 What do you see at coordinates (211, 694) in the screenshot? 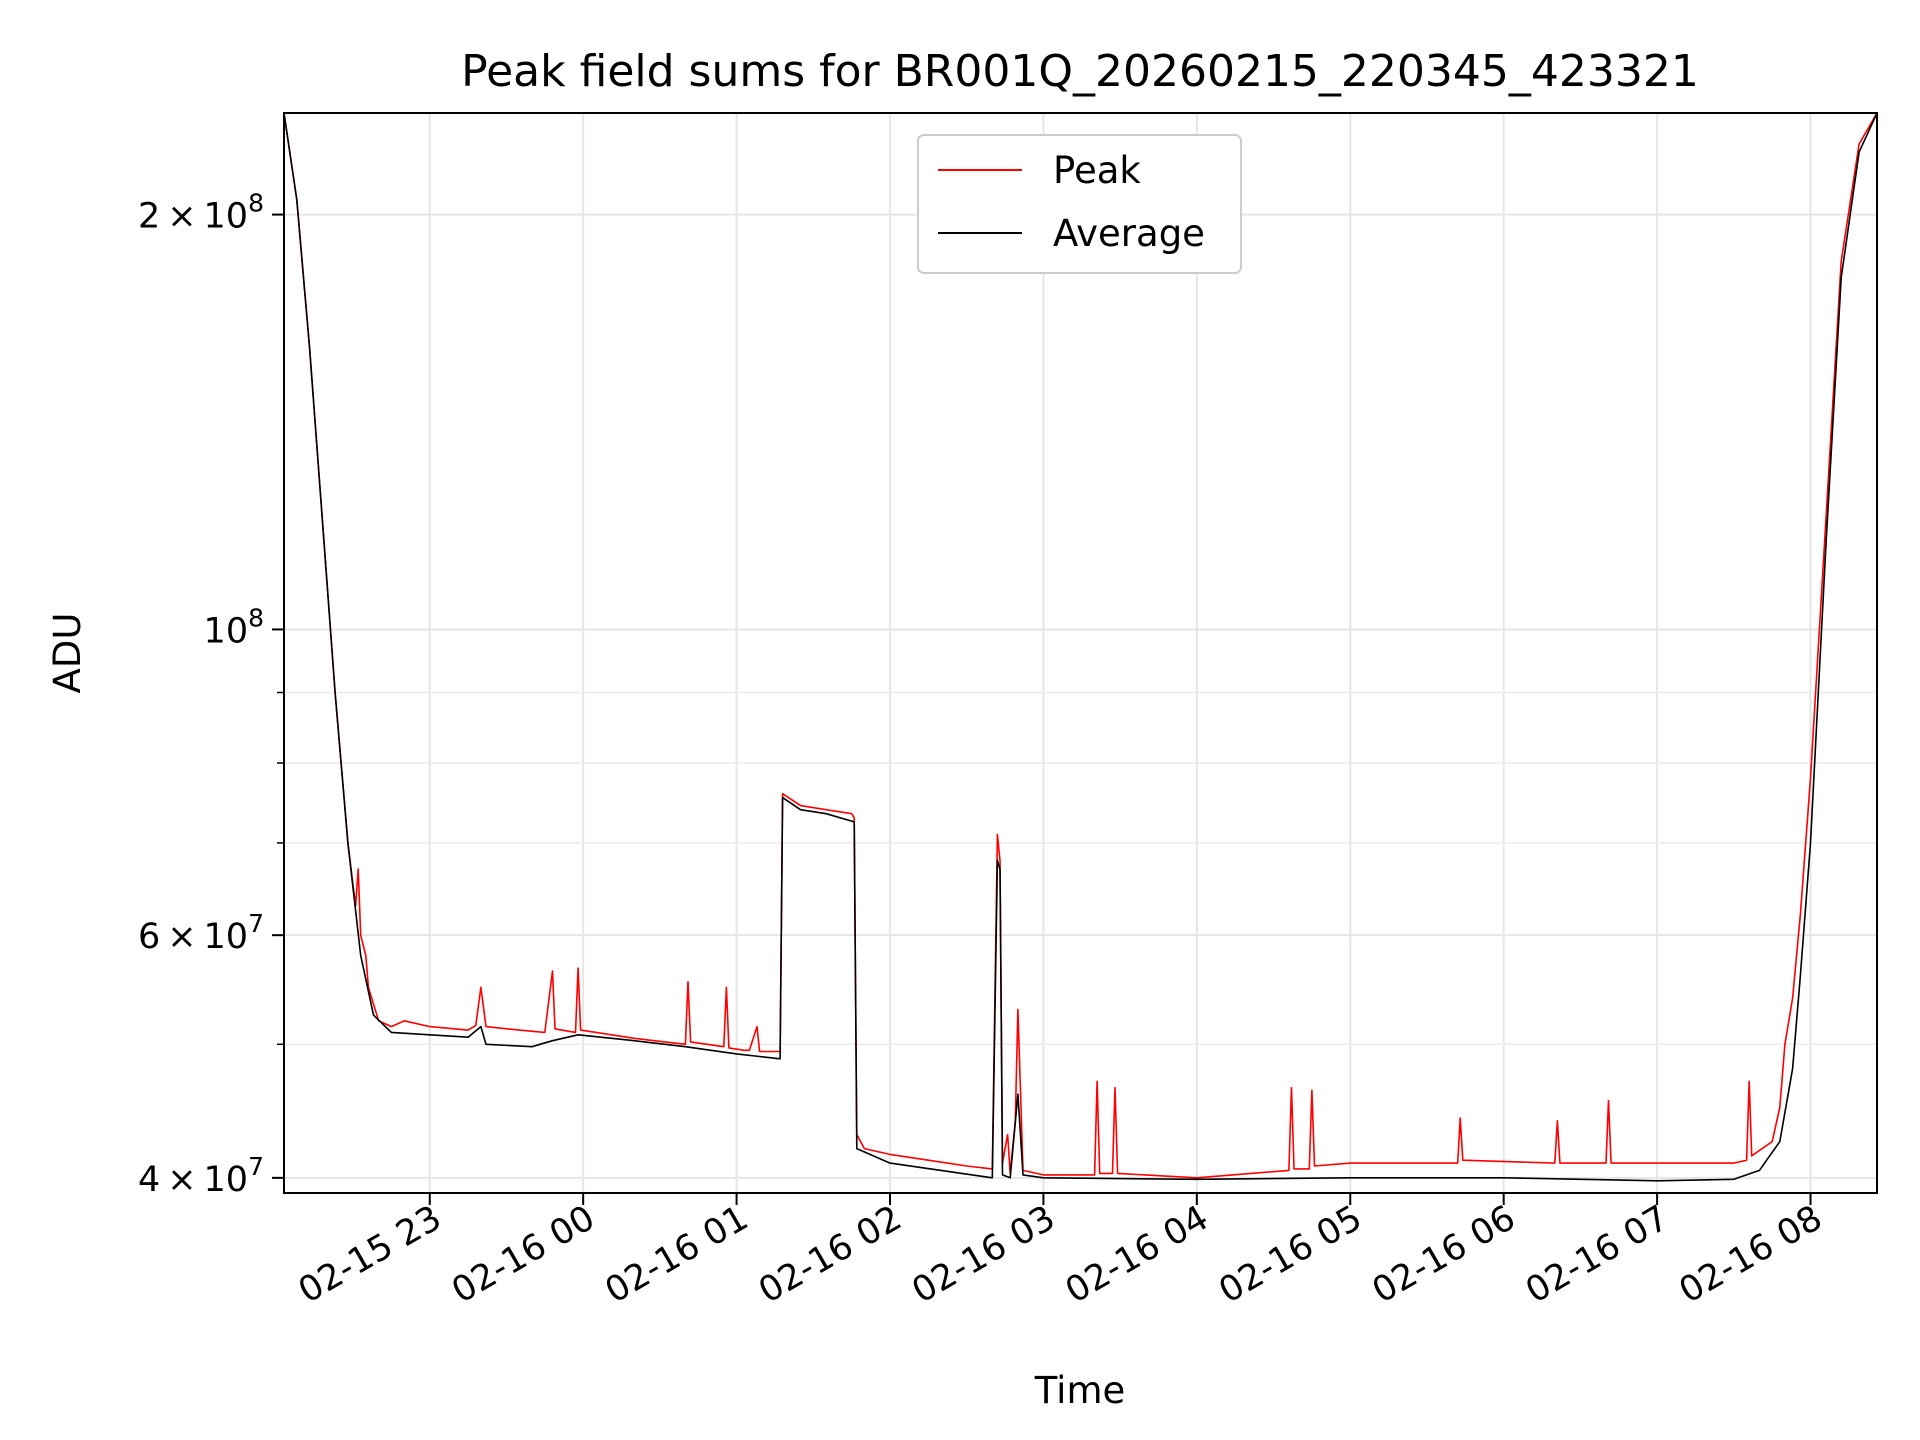
I see `y-axis: 4 × 107 6 × 107 108 2 × 108` at bounding box center [211, 694].